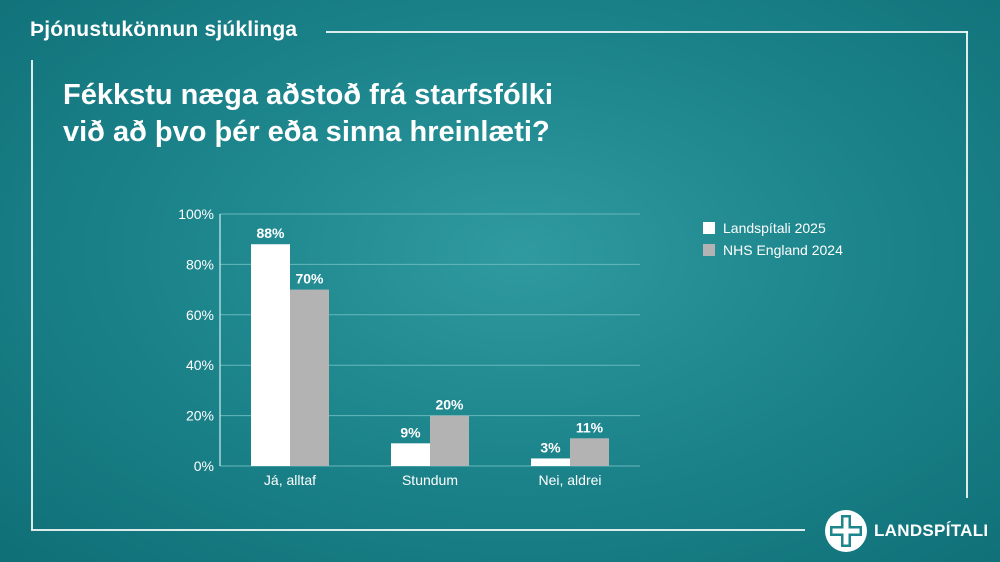 This screenshot has width=1000, height=562. What do you see at coordinates (196, 214) in the screenshot?
I see `y-tick-label: 100%` at bounding box center [196, 214].